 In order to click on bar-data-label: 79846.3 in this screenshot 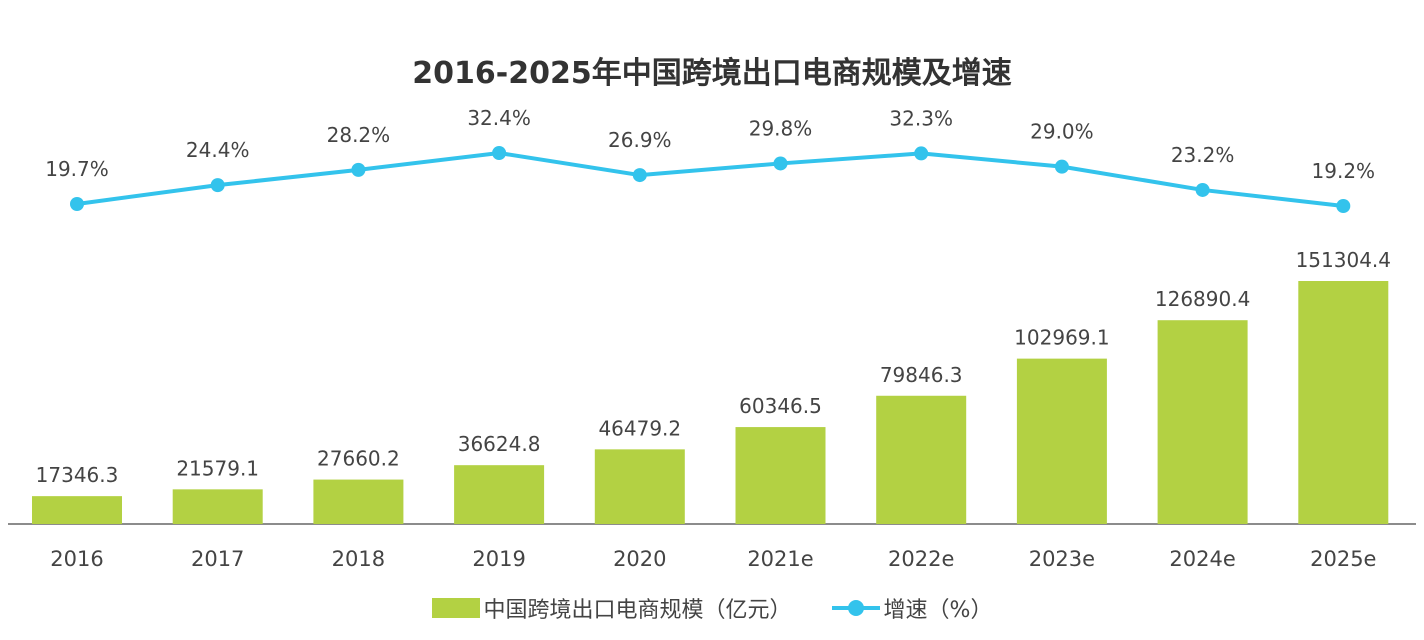, I will do `click(921, 375)`.